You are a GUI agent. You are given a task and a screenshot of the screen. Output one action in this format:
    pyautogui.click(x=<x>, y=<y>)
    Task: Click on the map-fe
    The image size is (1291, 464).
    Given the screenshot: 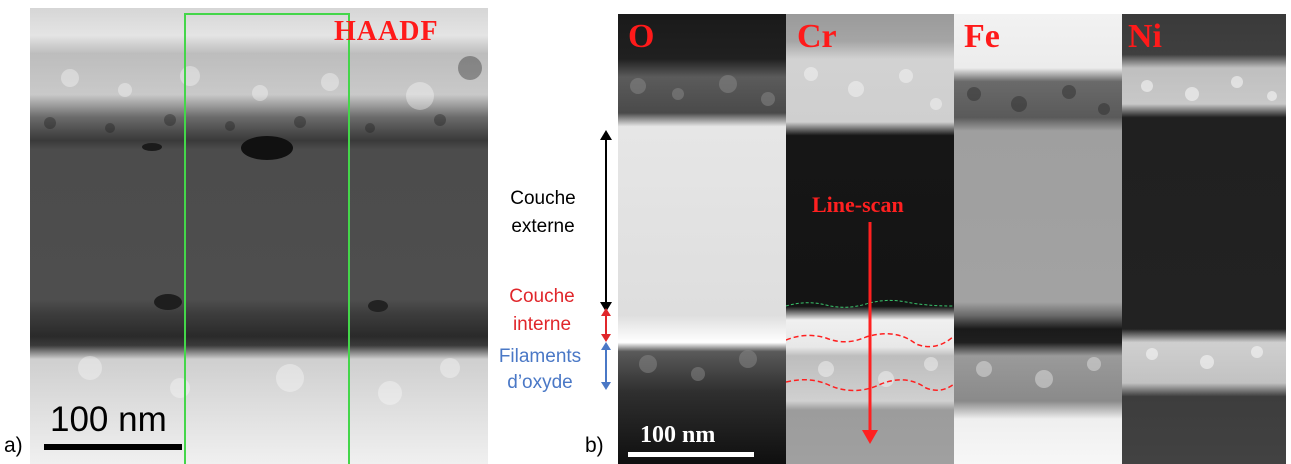 What is the action you would take?
    pyautogui.click(x=1038, y=239)
    